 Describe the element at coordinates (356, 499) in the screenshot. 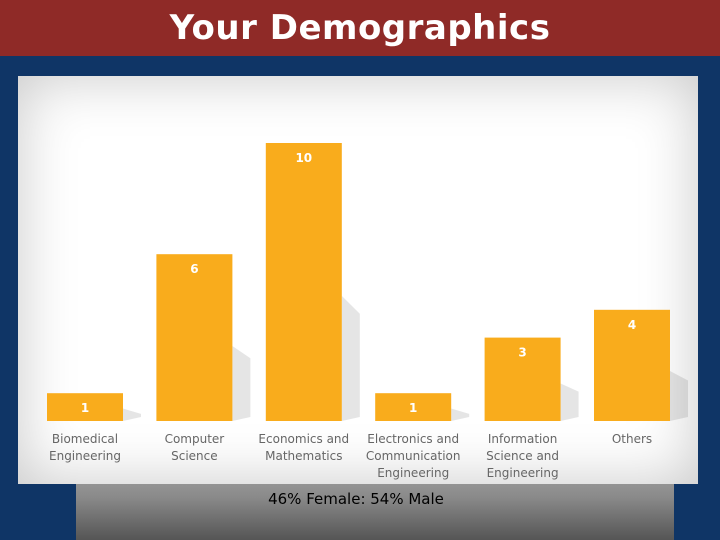

I see `gender-caption: 46% Female: 54% Male` at that location.